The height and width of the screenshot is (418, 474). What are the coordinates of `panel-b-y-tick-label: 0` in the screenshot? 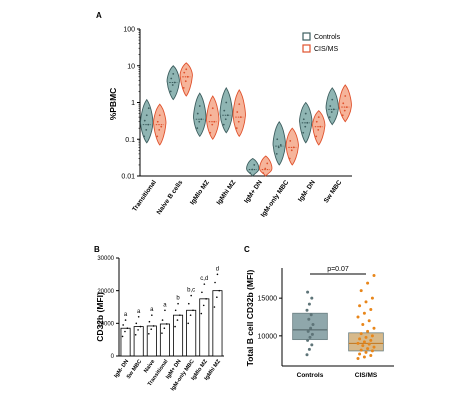 It's located at (113, 357).